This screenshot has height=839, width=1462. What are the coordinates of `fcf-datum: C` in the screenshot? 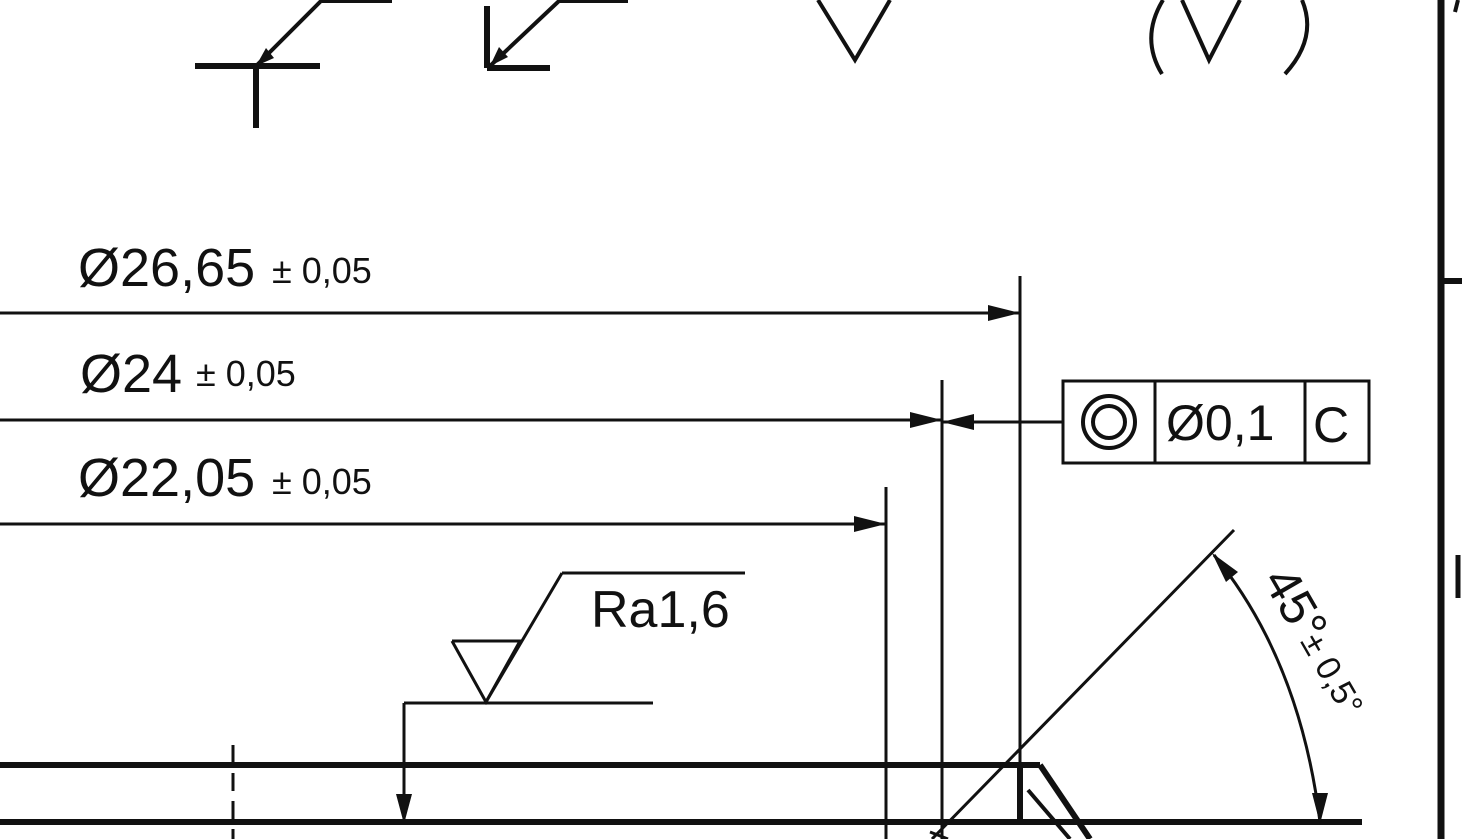 It's located at (1331, 425).